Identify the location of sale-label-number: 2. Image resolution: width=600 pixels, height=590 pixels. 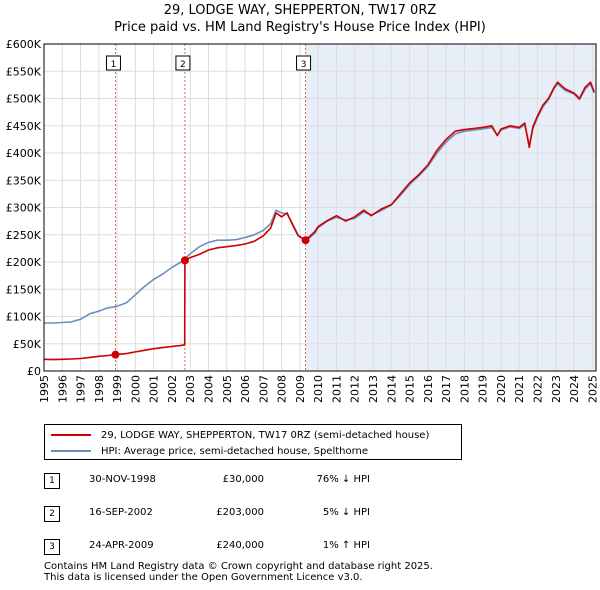
(183, 65).